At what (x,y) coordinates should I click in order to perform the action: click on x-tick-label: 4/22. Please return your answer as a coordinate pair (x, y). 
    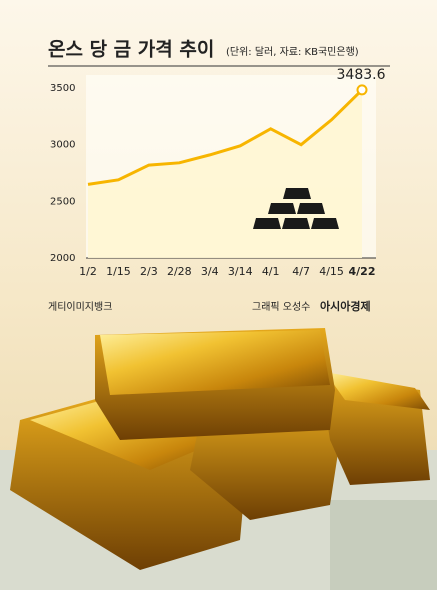
    Looking at the image, I should click on (362, 271).